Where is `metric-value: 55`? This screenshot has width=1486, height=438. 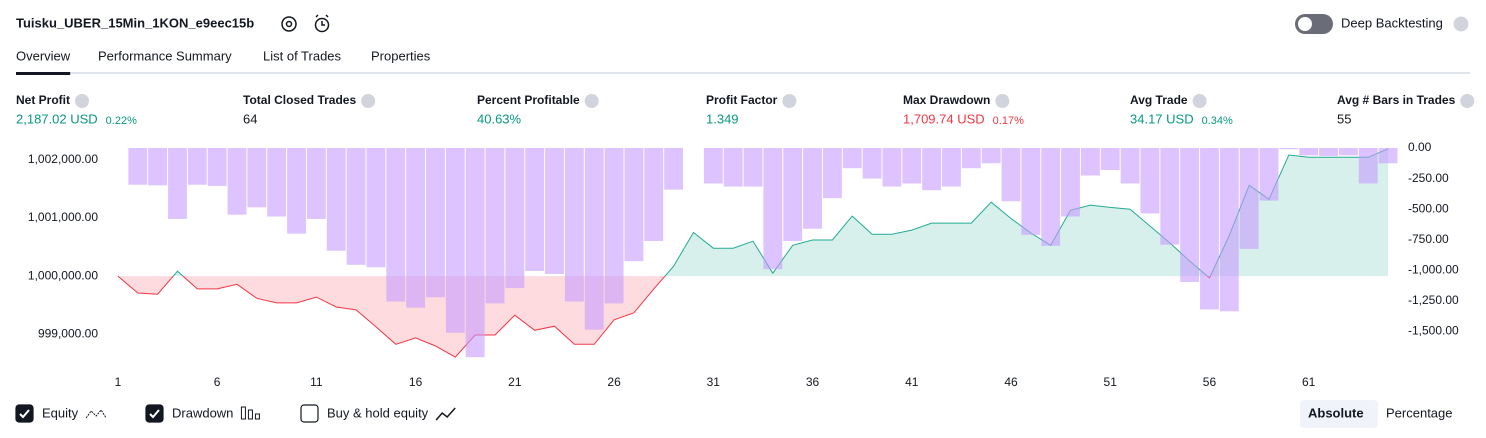 metric-value: 55 is located at coordinates (1344, 118).